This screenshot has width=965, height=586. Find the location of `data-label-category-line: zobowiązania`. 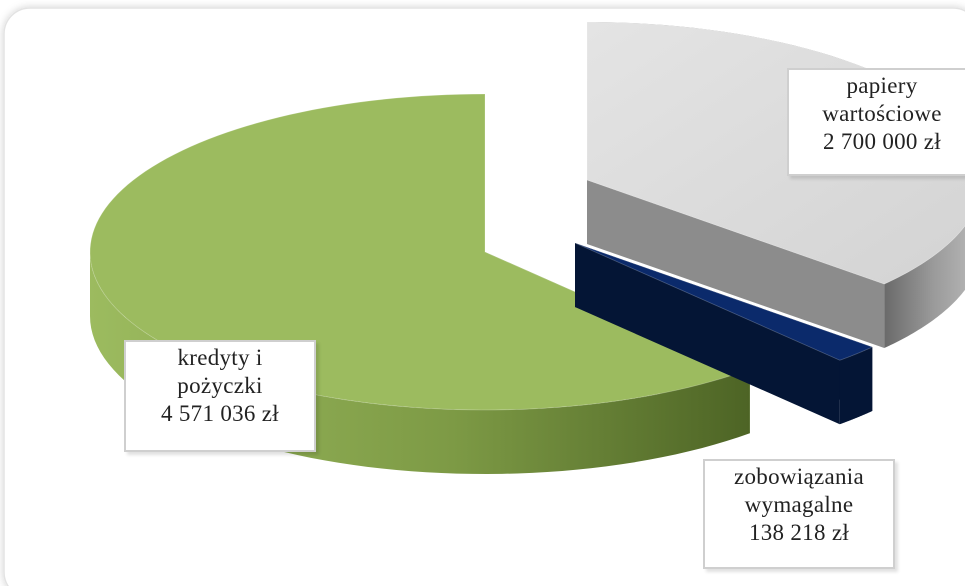

data-label-category-line: zobowiązania is located at coordinates (799, 476).